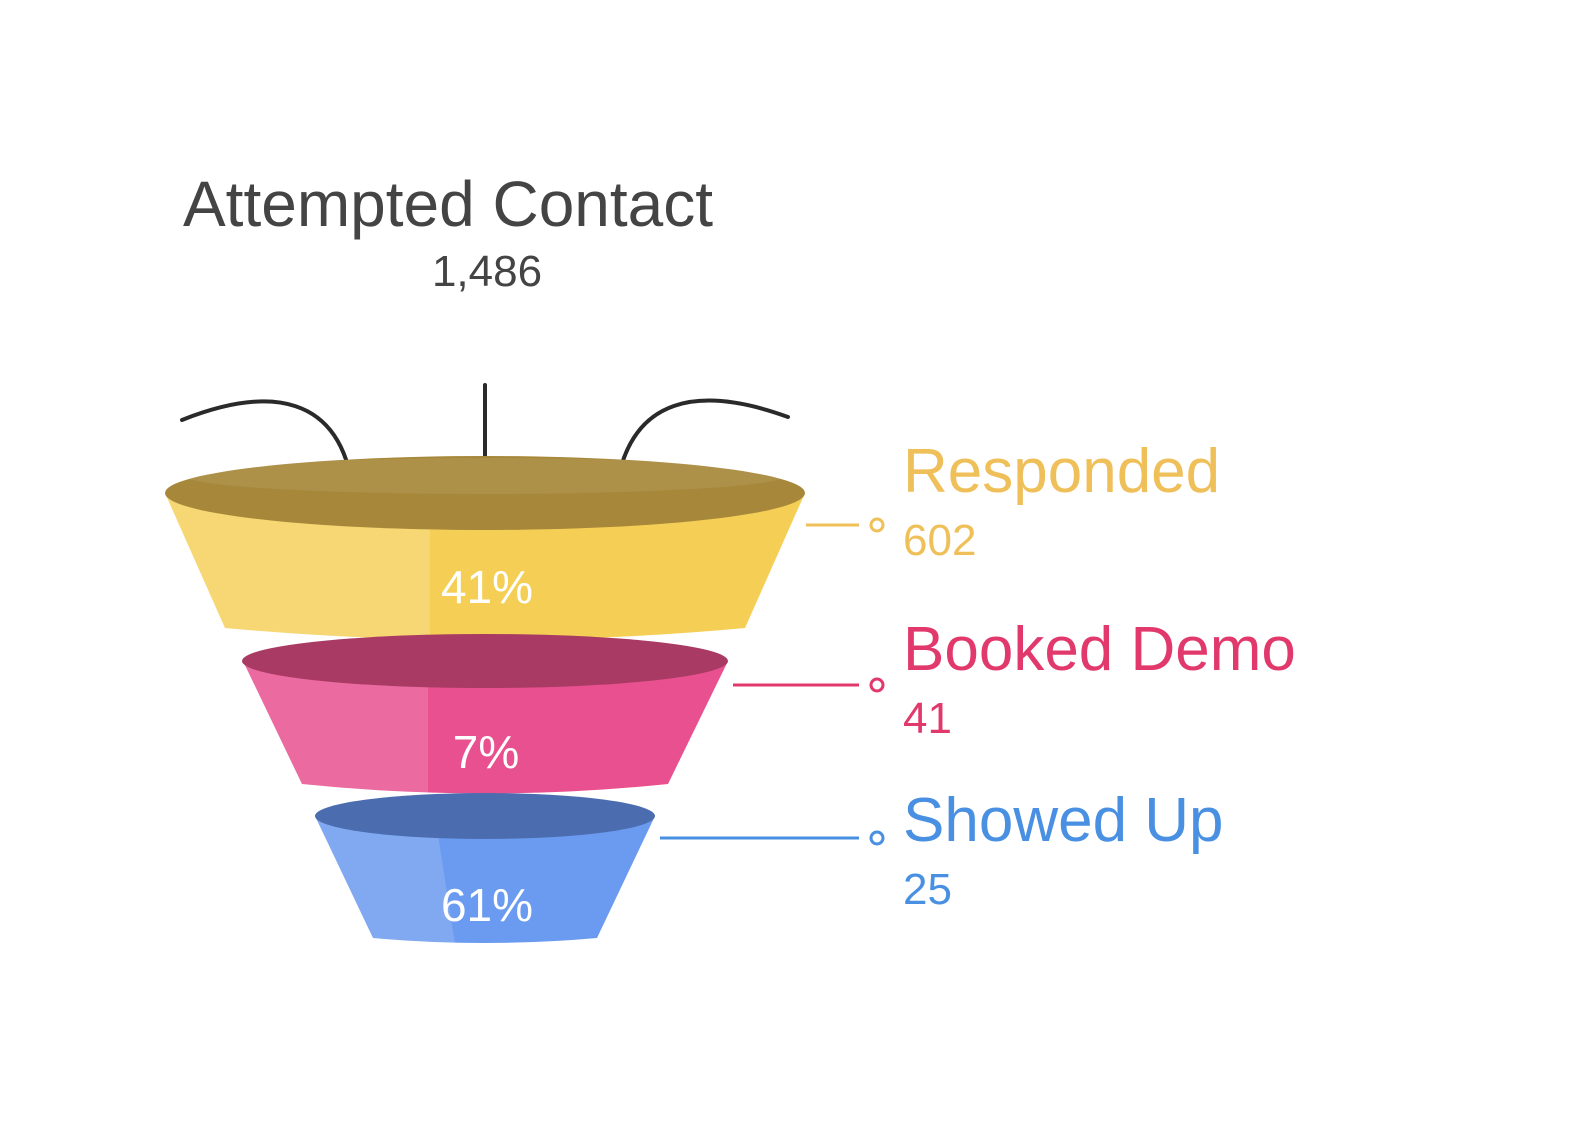  I want to click on right-arrow-icon, so click(702, 445).